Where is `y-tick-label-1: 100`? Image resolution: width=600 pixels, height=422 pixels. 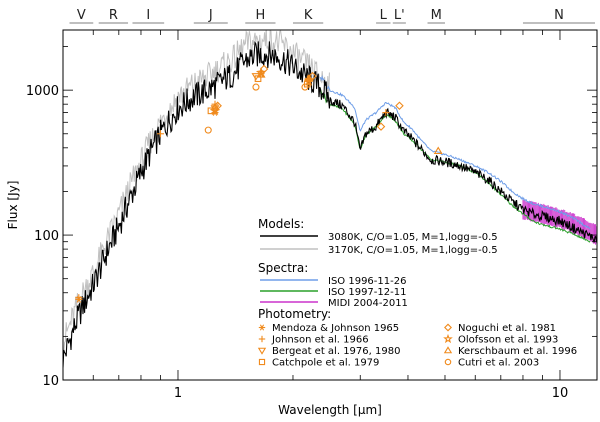 y-tick-label-1: 100 is located at coordinates (46, 236).